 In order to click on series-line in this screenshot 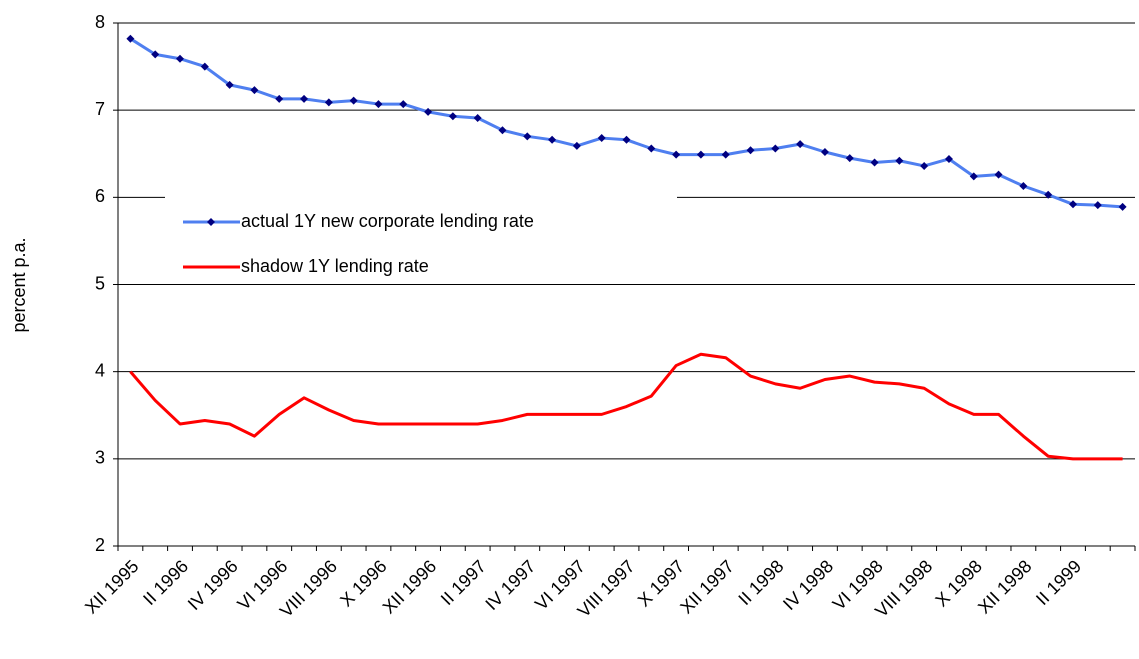, I will do `click(626, 406)`.